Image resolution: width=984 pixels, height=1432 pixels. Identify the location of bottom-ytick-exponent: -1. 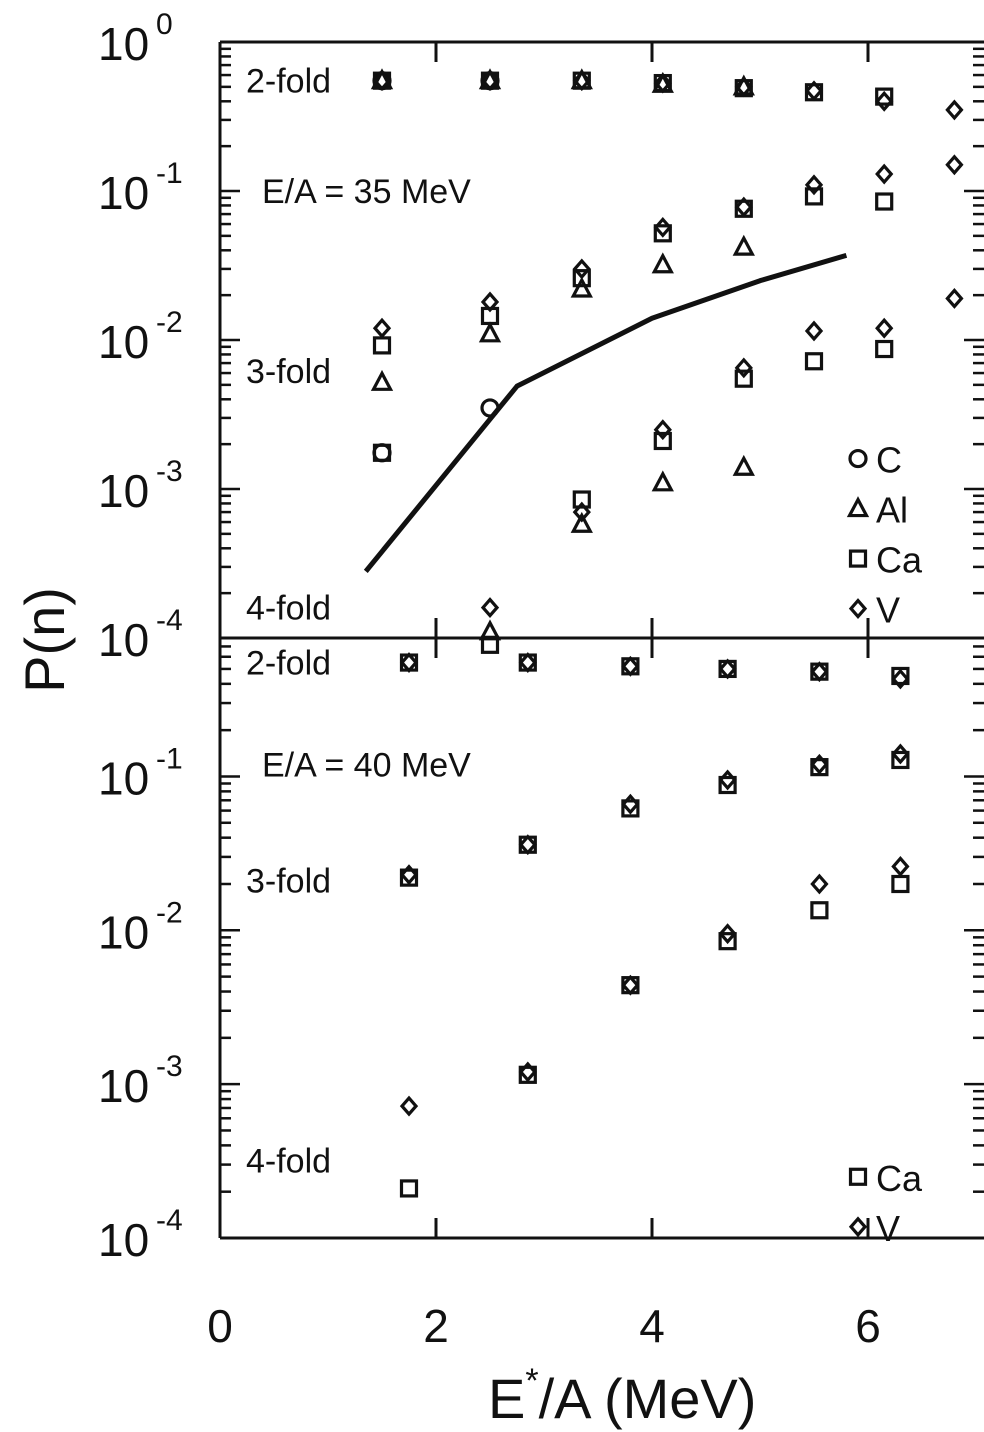
(169, 758).